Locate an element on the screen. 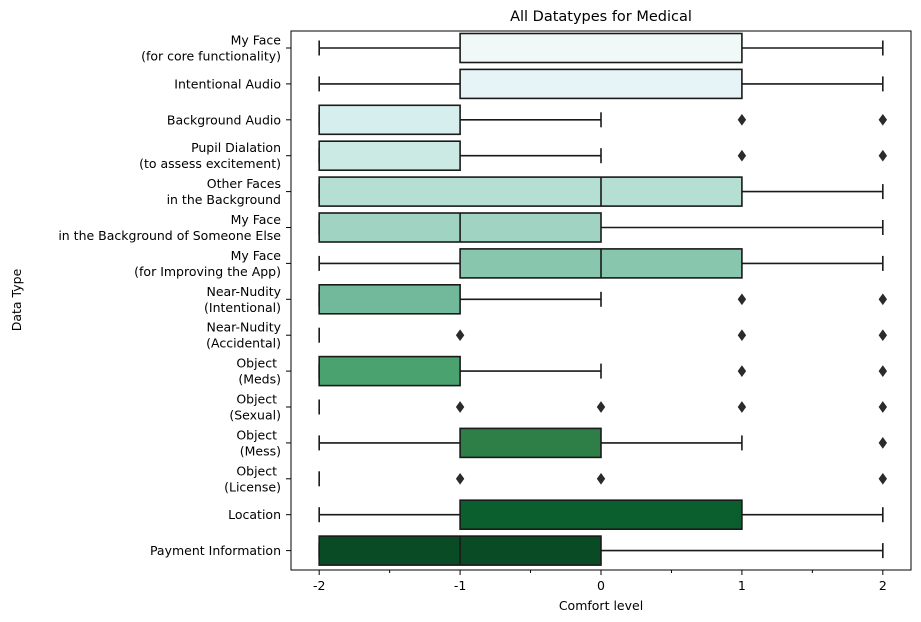 This screenshot has height=622, width=921. y-tick-label: Intentional Audio is located at coordinates (227, 83).